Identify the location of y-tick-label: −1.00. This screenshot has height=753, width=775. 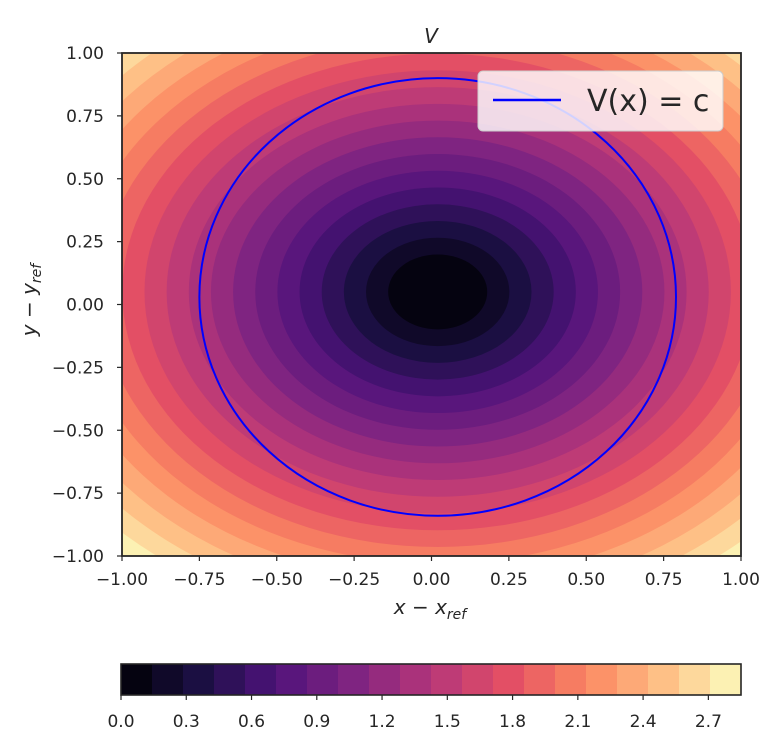
(78, 557).